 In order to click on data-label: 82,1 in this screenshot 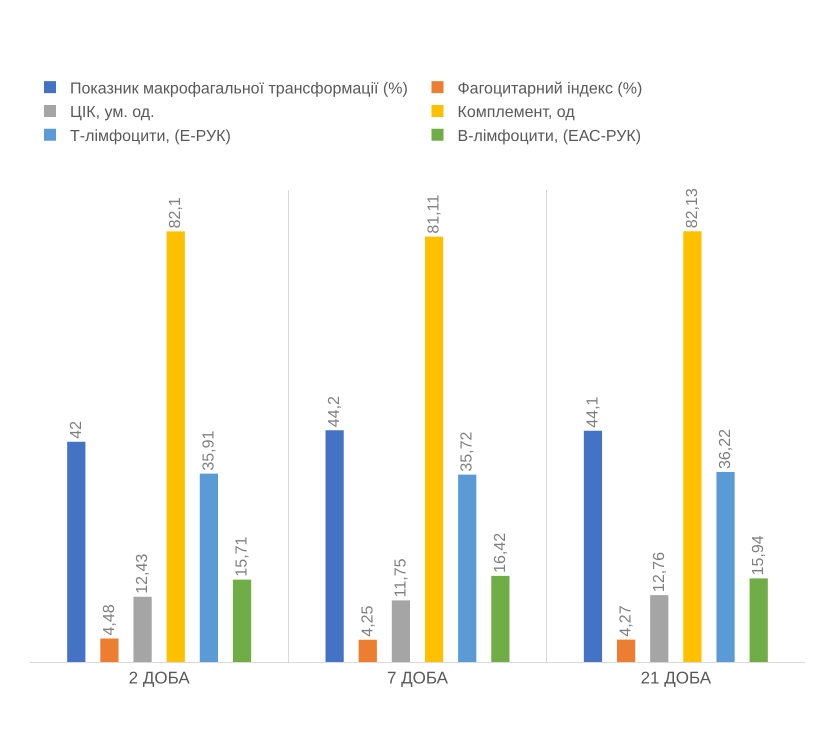, I will do `click(175, 212)`.